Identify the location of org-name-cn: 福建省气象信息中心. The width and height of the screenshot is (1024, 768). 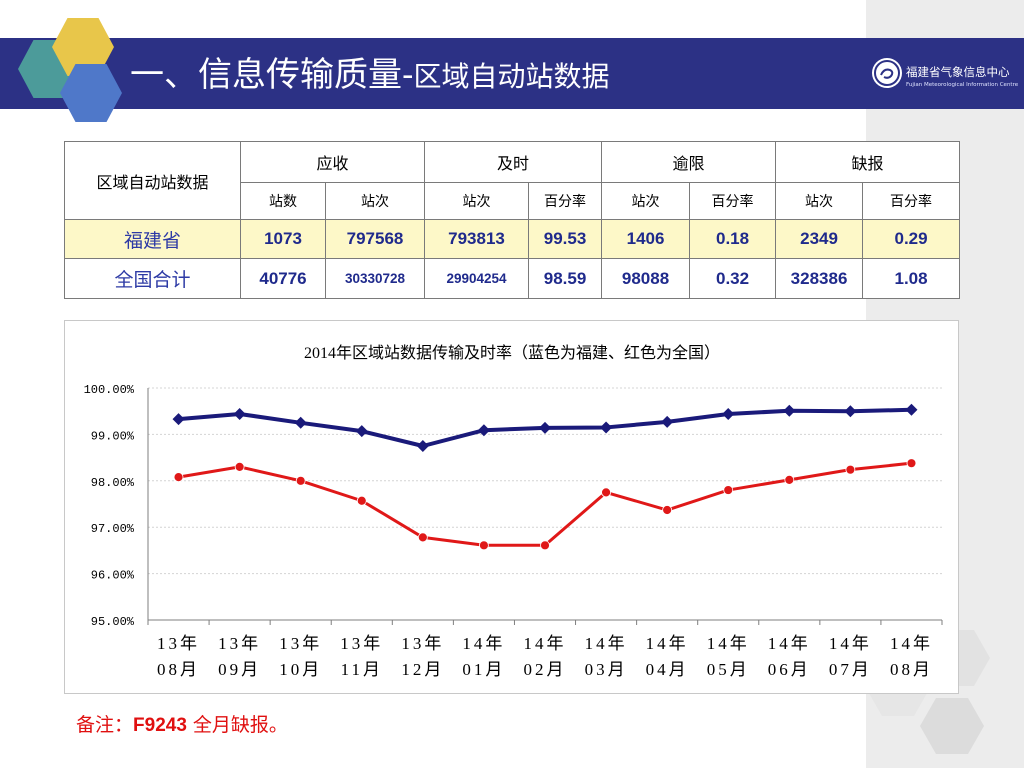
(958, 72).